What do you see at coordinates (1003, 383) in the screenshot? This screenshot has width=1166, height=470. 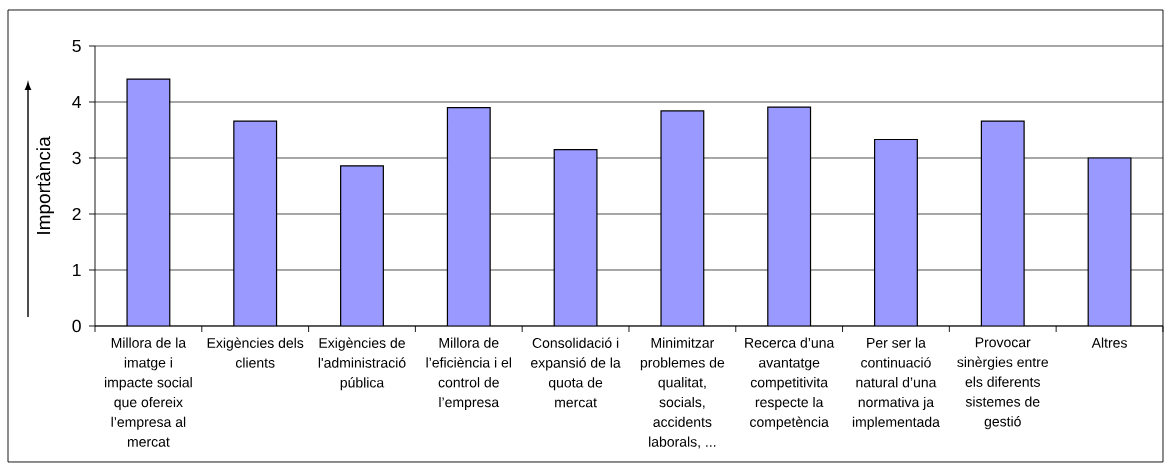 I see `x-tick-label: Provocar sinèrgies entre els diferents sistemes de gestió` at bounding box center [1003, 383].